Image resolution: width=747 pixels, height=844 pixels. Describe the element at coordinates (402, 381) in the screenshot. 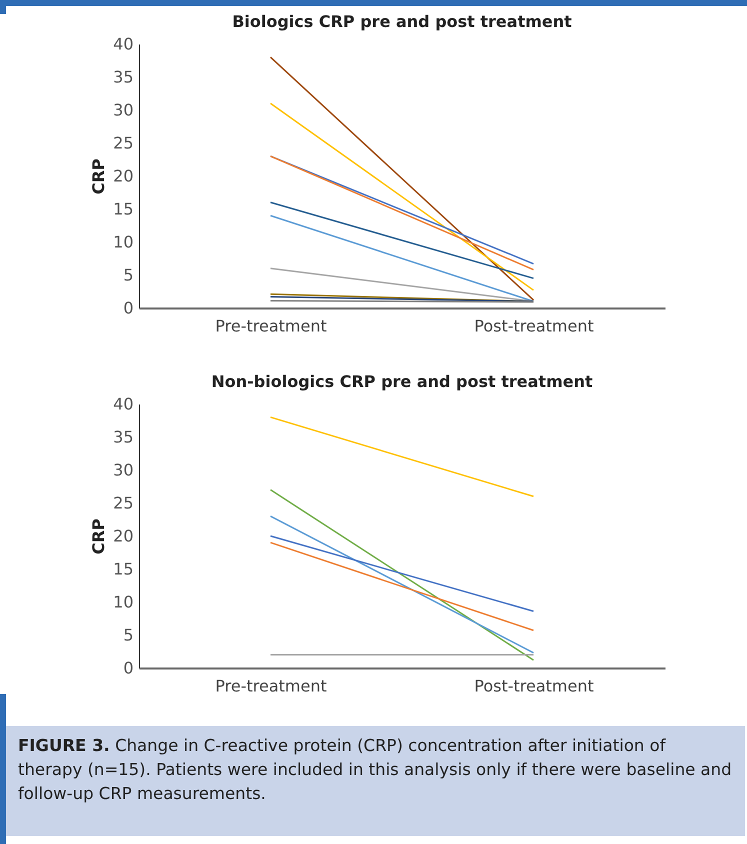

I see `chart-title: Non-biologics CRP pre and post treatment` at that location.